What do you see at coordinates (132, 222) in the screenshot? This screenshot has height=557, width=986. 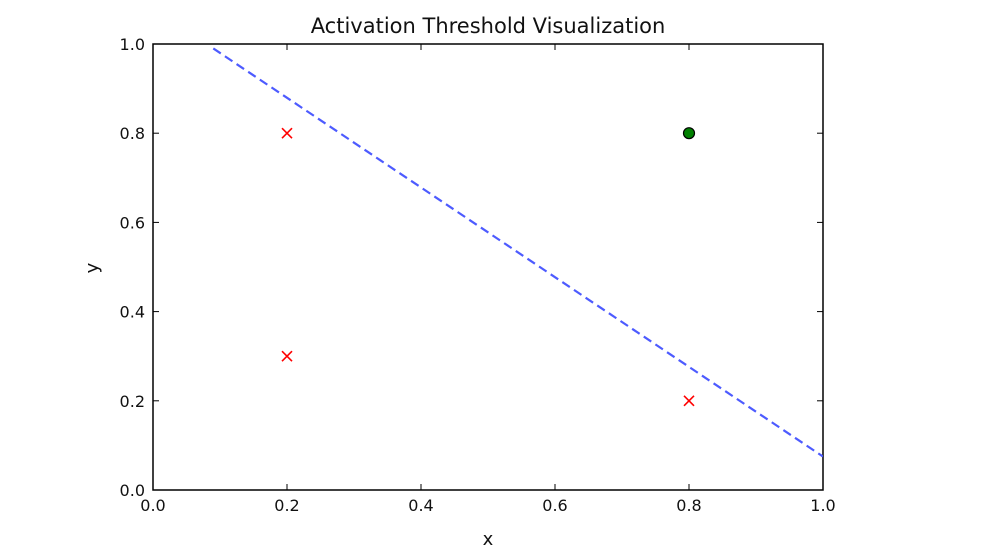 I see `y-tick-label: 0.6` at bounding box center [132, 222].